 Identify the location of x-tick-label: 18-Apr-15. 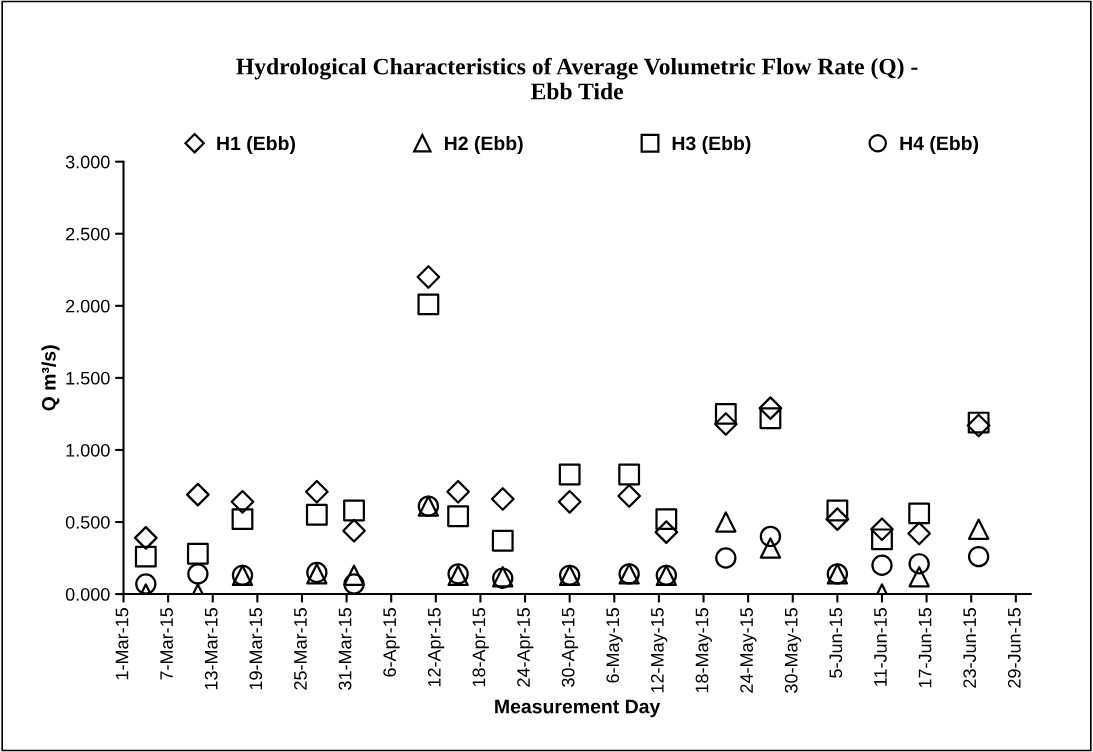
(480, 647).